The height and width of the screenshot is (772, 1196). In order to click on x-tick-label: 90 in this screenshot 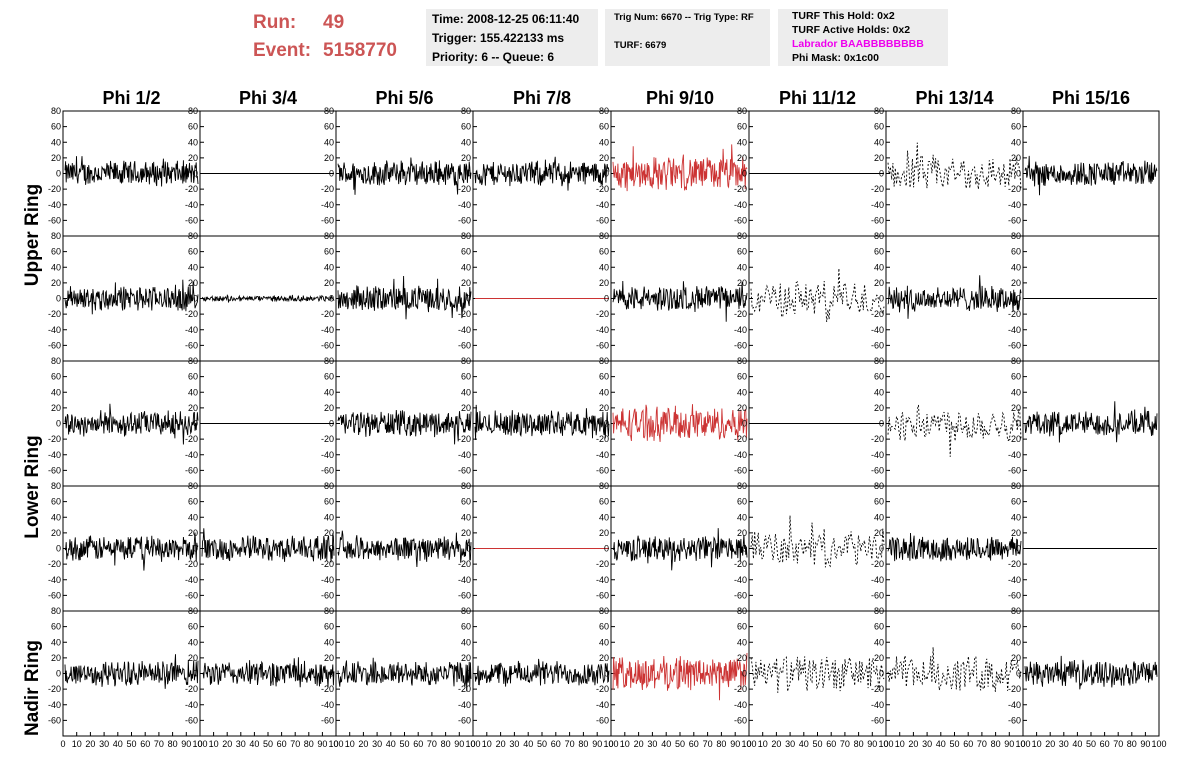, I will do `click(1009, 744)`.